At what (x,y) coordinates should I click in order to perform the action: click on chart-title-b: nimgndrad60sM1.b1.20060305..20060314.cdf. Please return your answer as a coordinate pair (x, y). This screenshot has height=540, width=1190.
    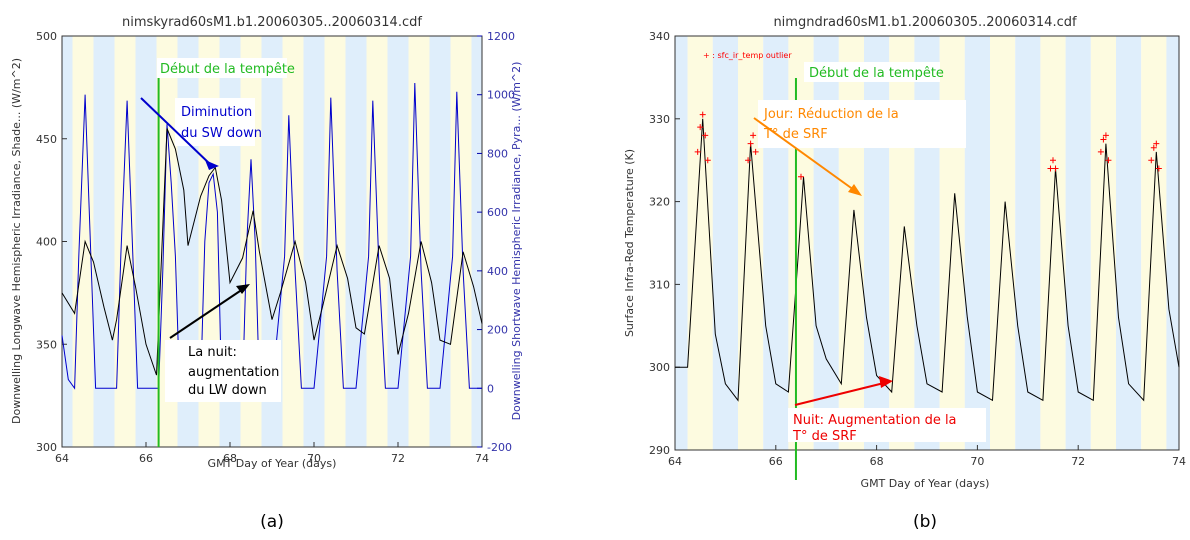
    Looking at the image, I should click on (925, 22).